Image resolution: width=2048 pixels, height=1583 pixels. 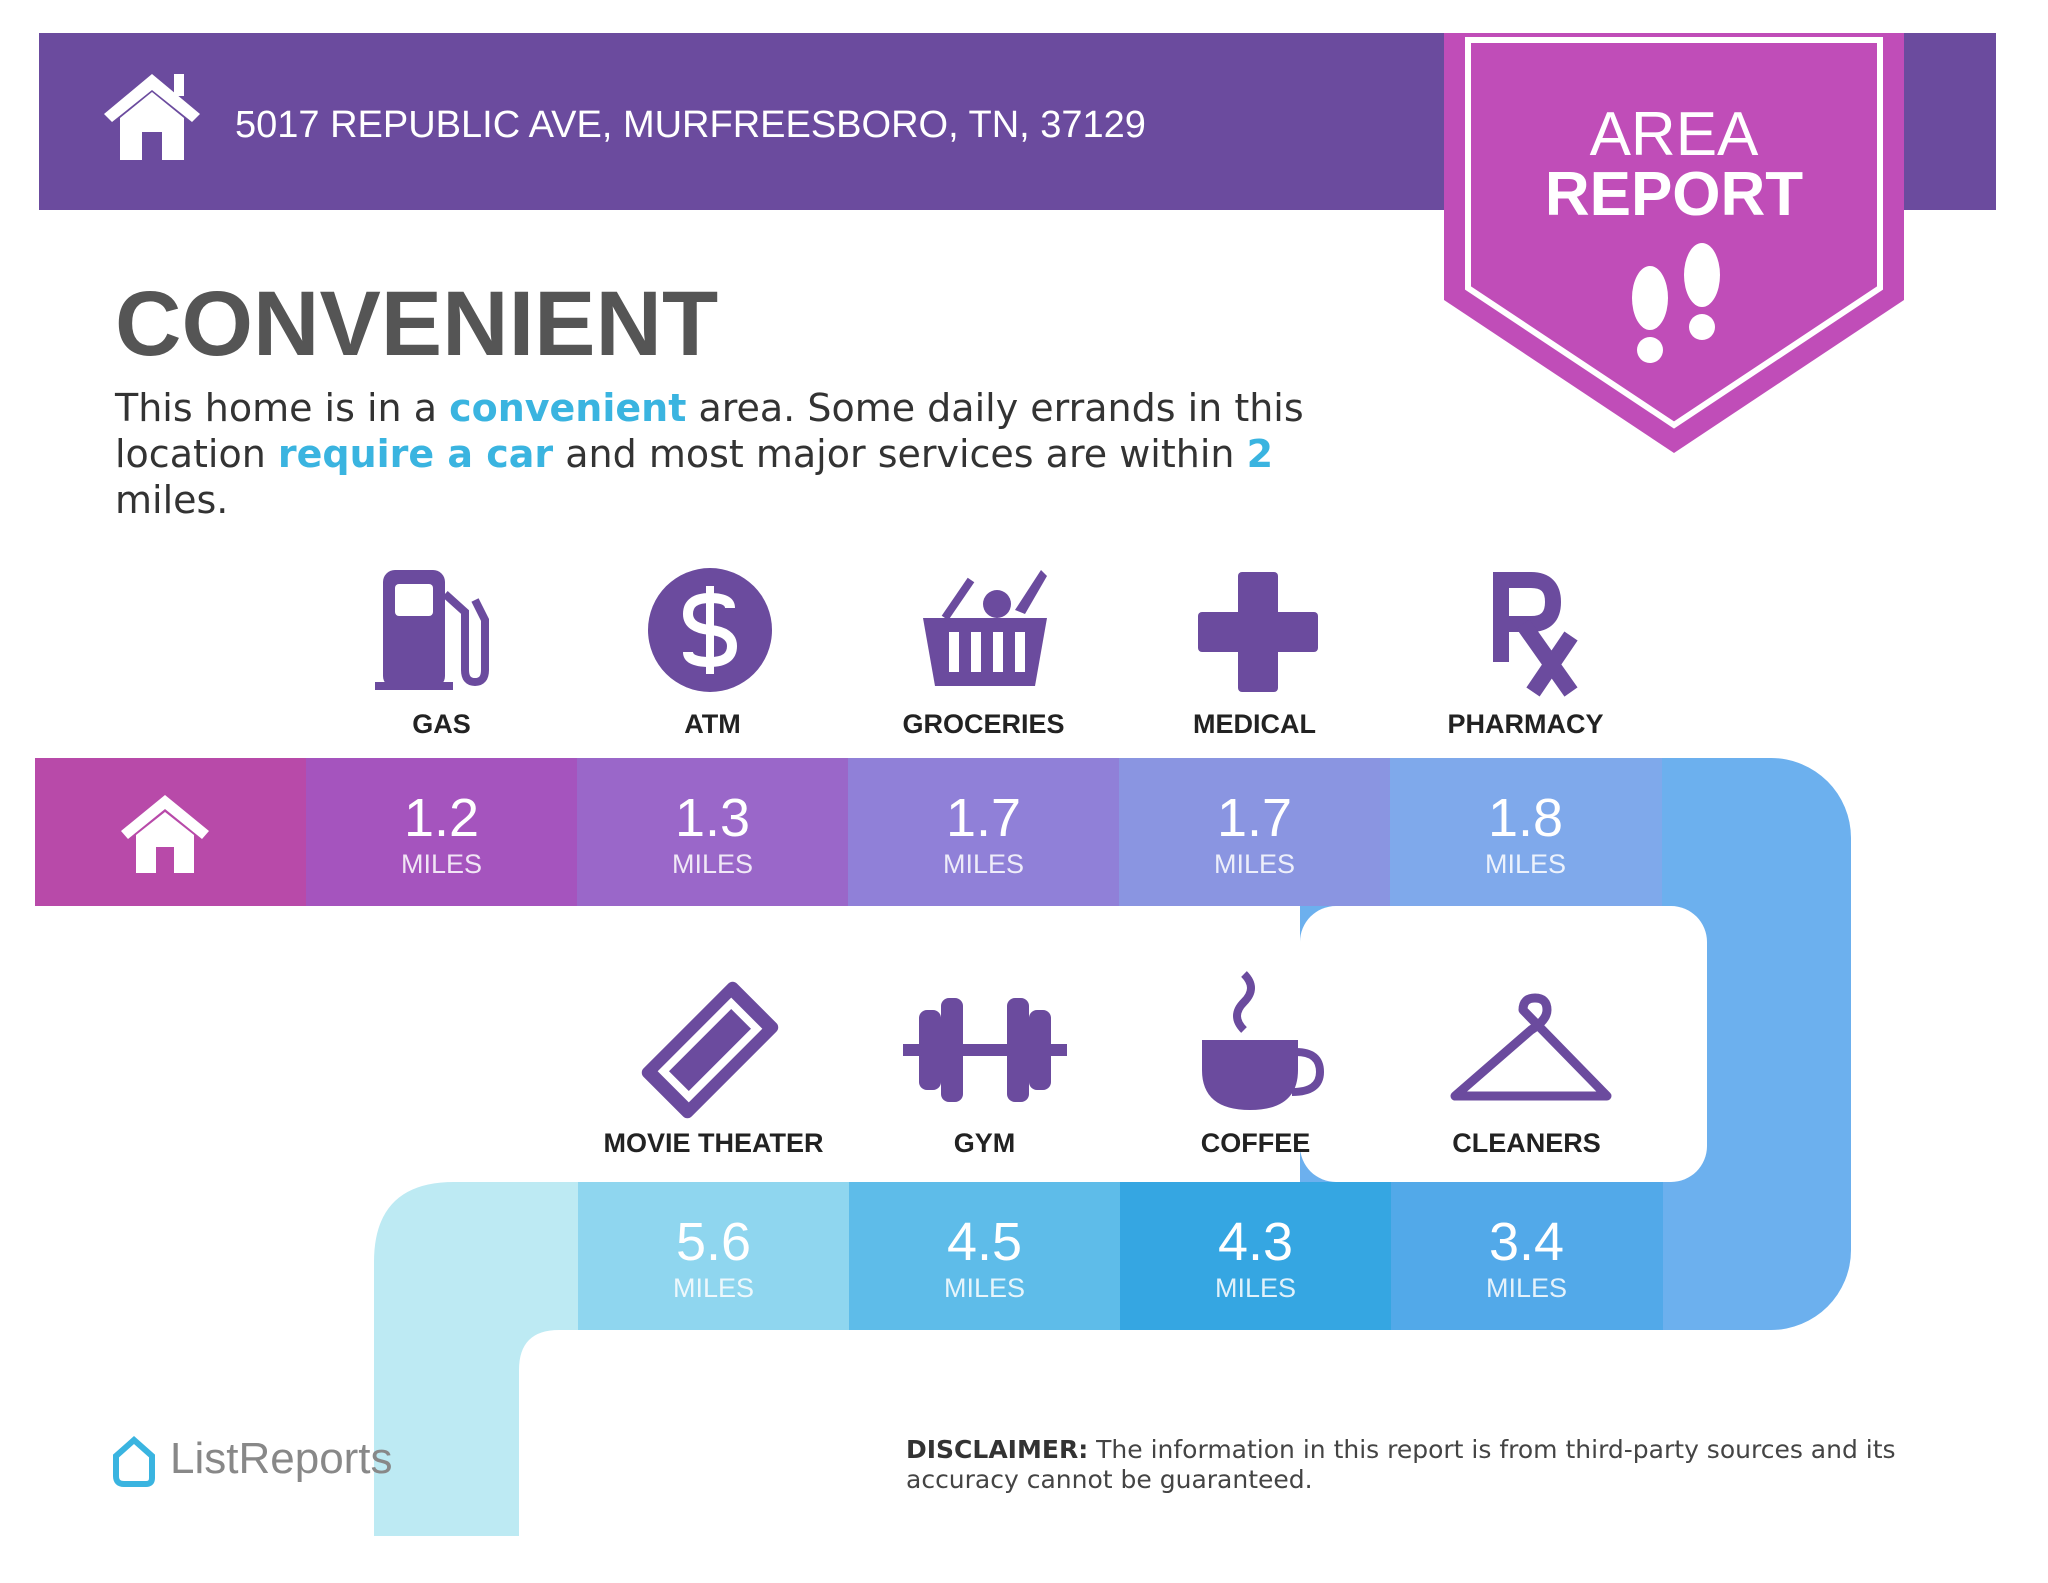 What do you see at coordinates (1260, 454) in the screenshot?
I see `highlight: 2` at bounding box center [1260, 454].